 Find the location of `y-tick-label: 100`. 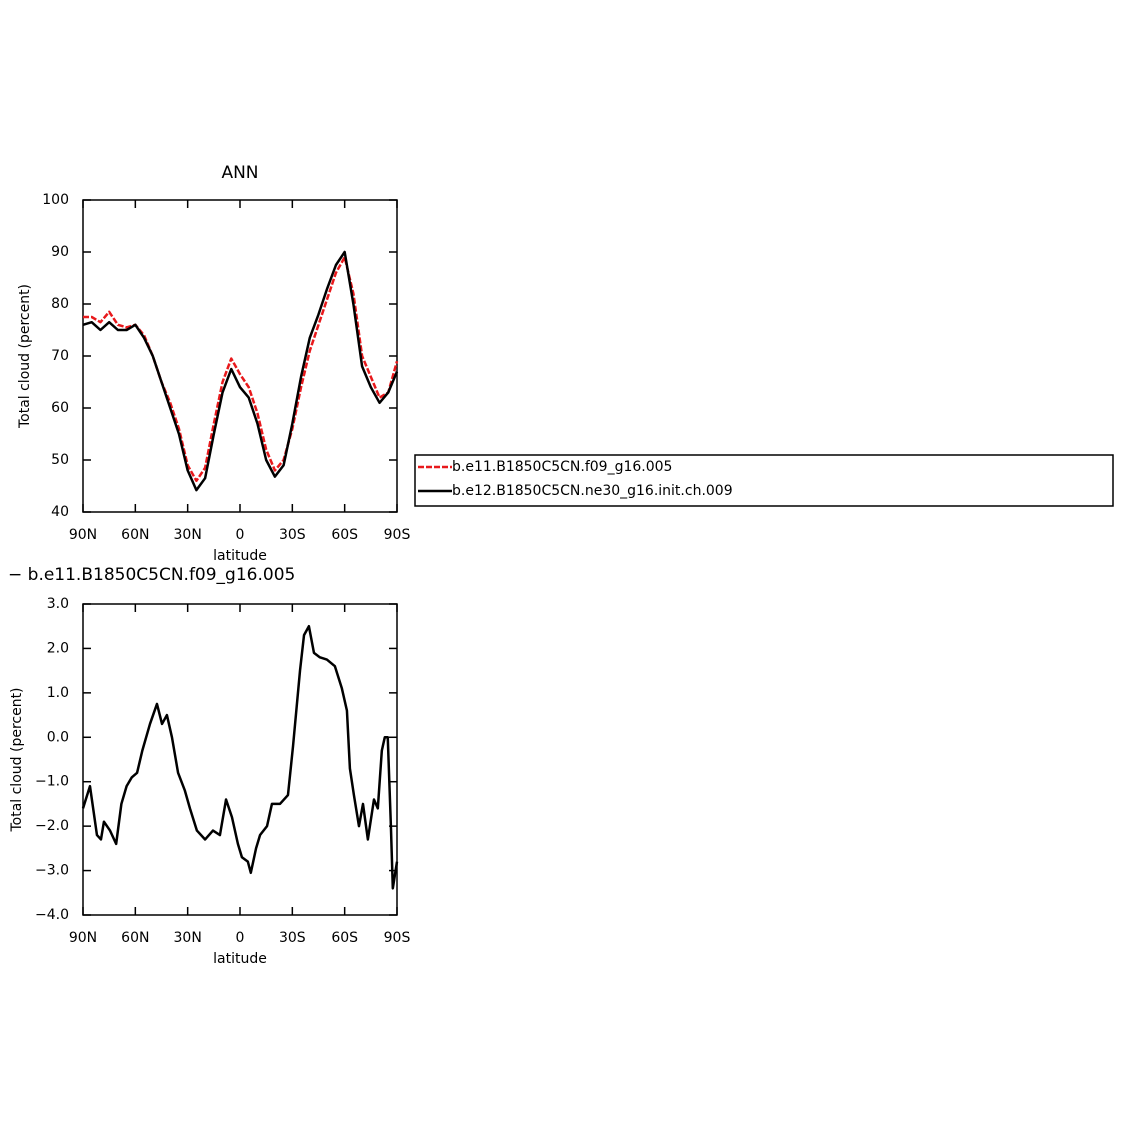

y-tick-label: 100 is located at coordinates (55, 200).